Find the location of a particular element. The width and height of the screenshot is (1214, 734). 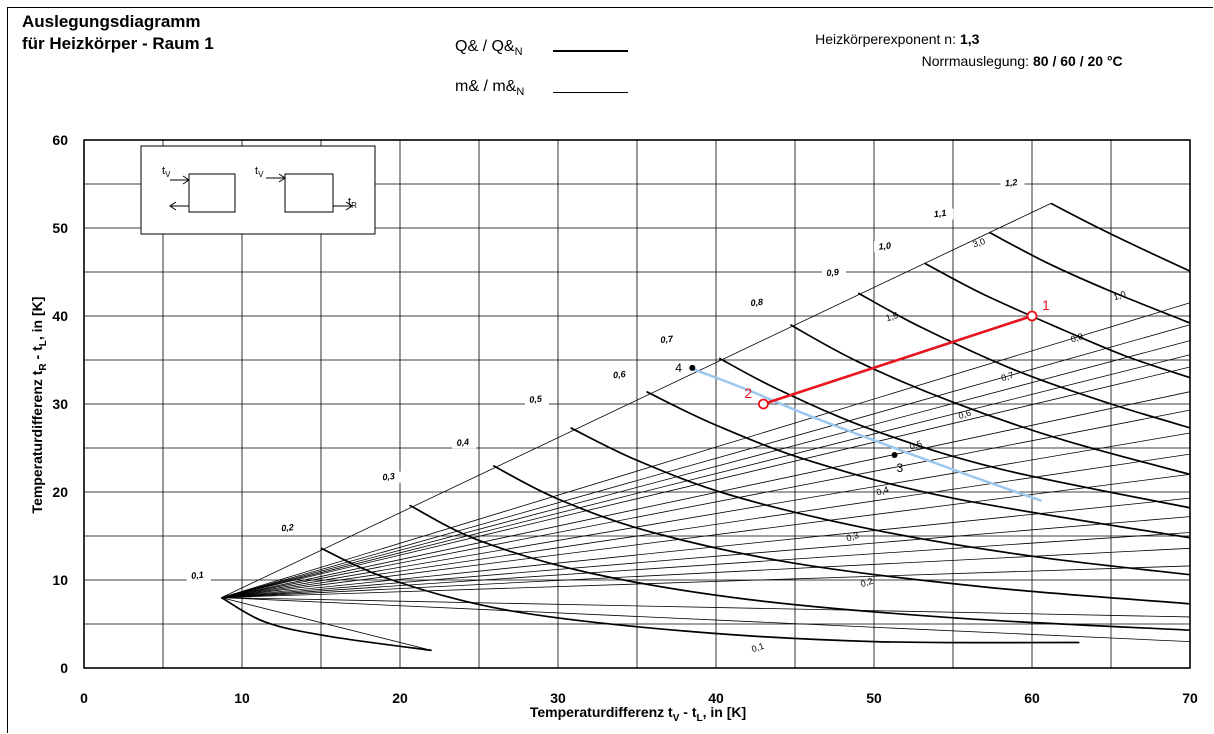

norm-value: 80 / 60 / 20 °C is located at coordinates (1078, 61).